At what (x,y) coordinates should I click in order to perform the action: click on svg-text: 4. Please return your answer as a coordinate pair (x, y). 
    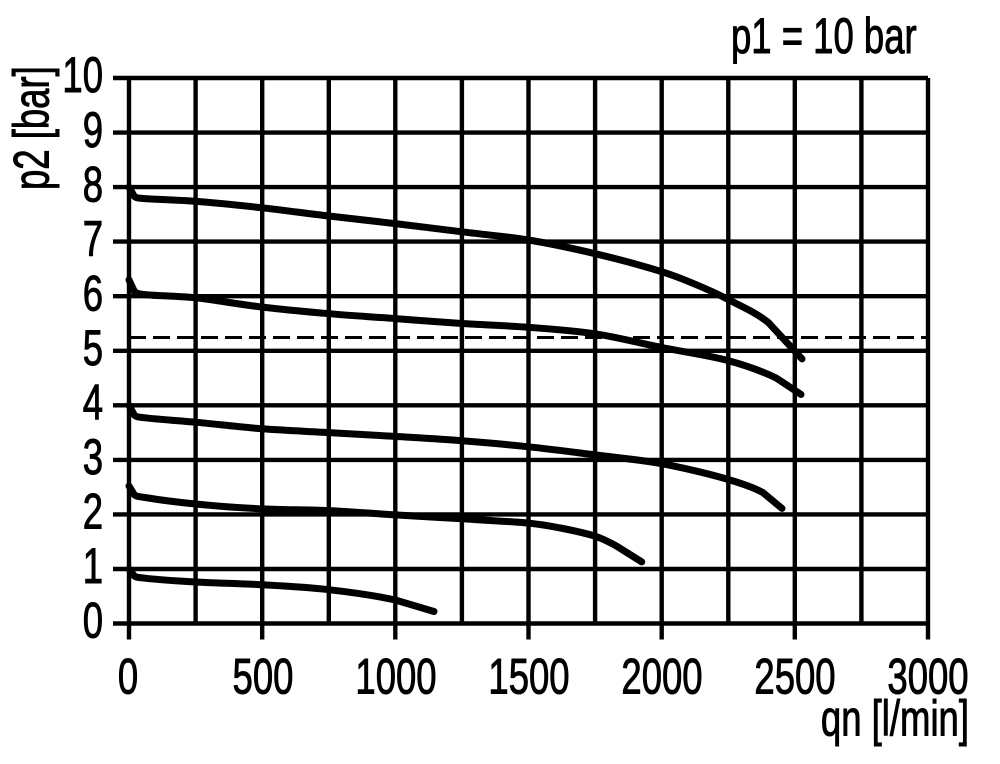
    Looking at the image, I should click on (93, 403).